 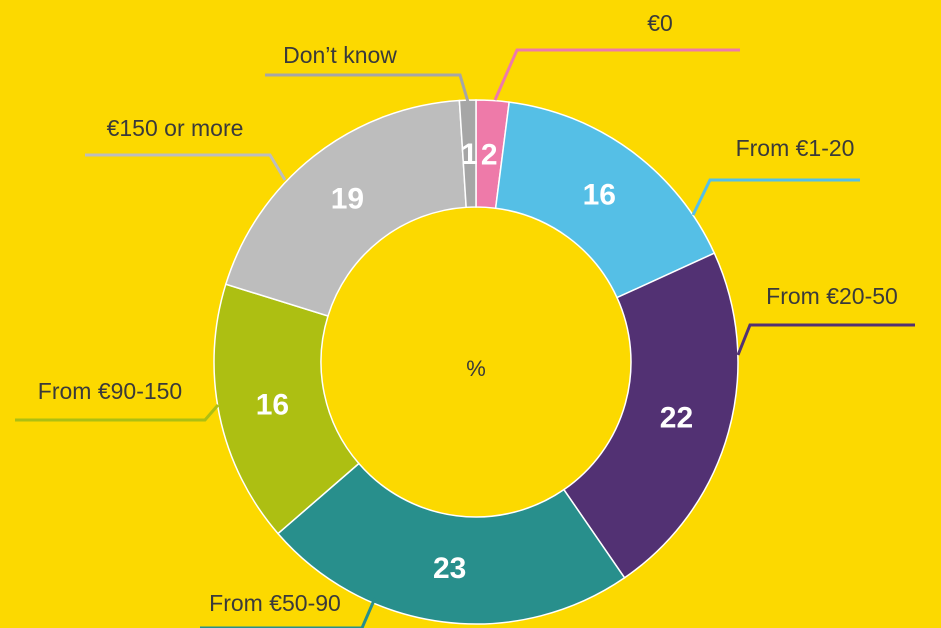 I want to click on data-label: 1, so click(x=469, y=154).